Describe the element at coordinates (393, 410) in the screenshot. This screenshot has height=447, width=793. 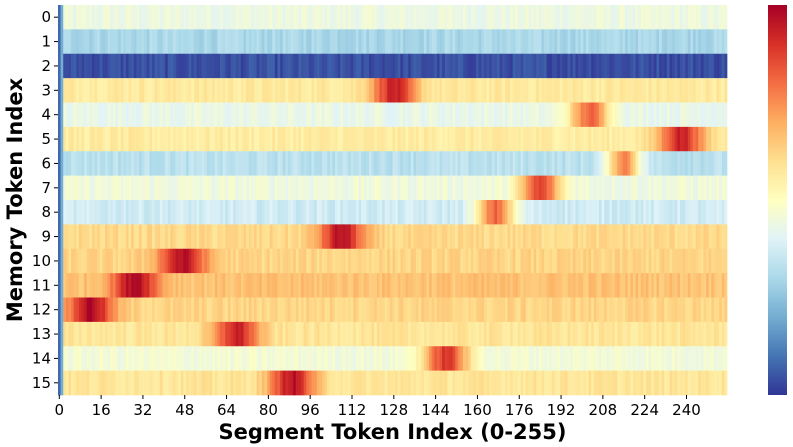
I see `x-tick-label: 128` at that location.